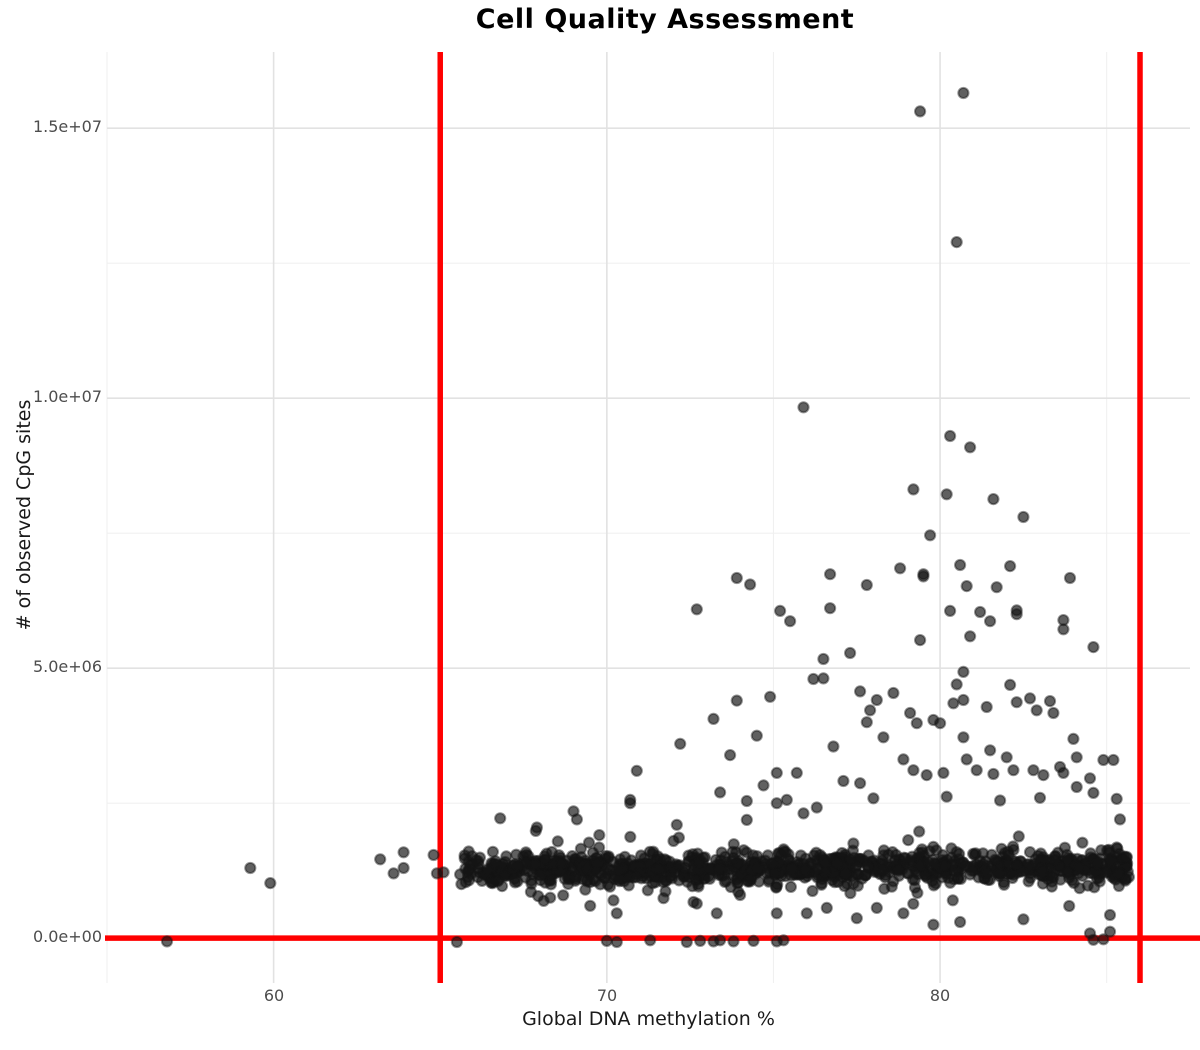 The height and width of the screenshot is (1050, 1200). What do you see at coordinates (274, 995) in the screenshot?
I see `x-tick-label: 60` at bounding box center [274, 995].